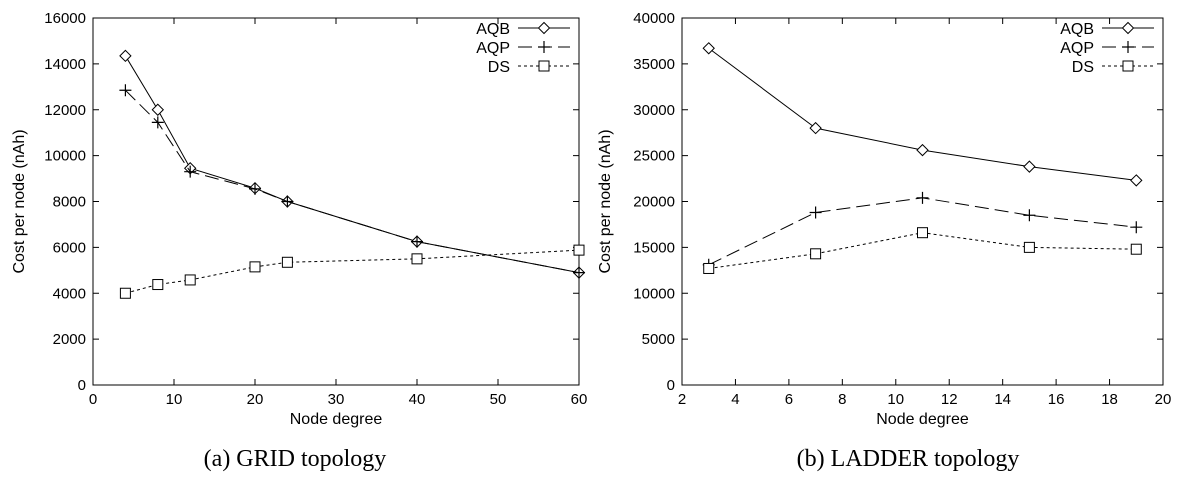 This screenshot has width=1182, height=486. I want to click on y-tick-label: 25000, so click(654, 156).